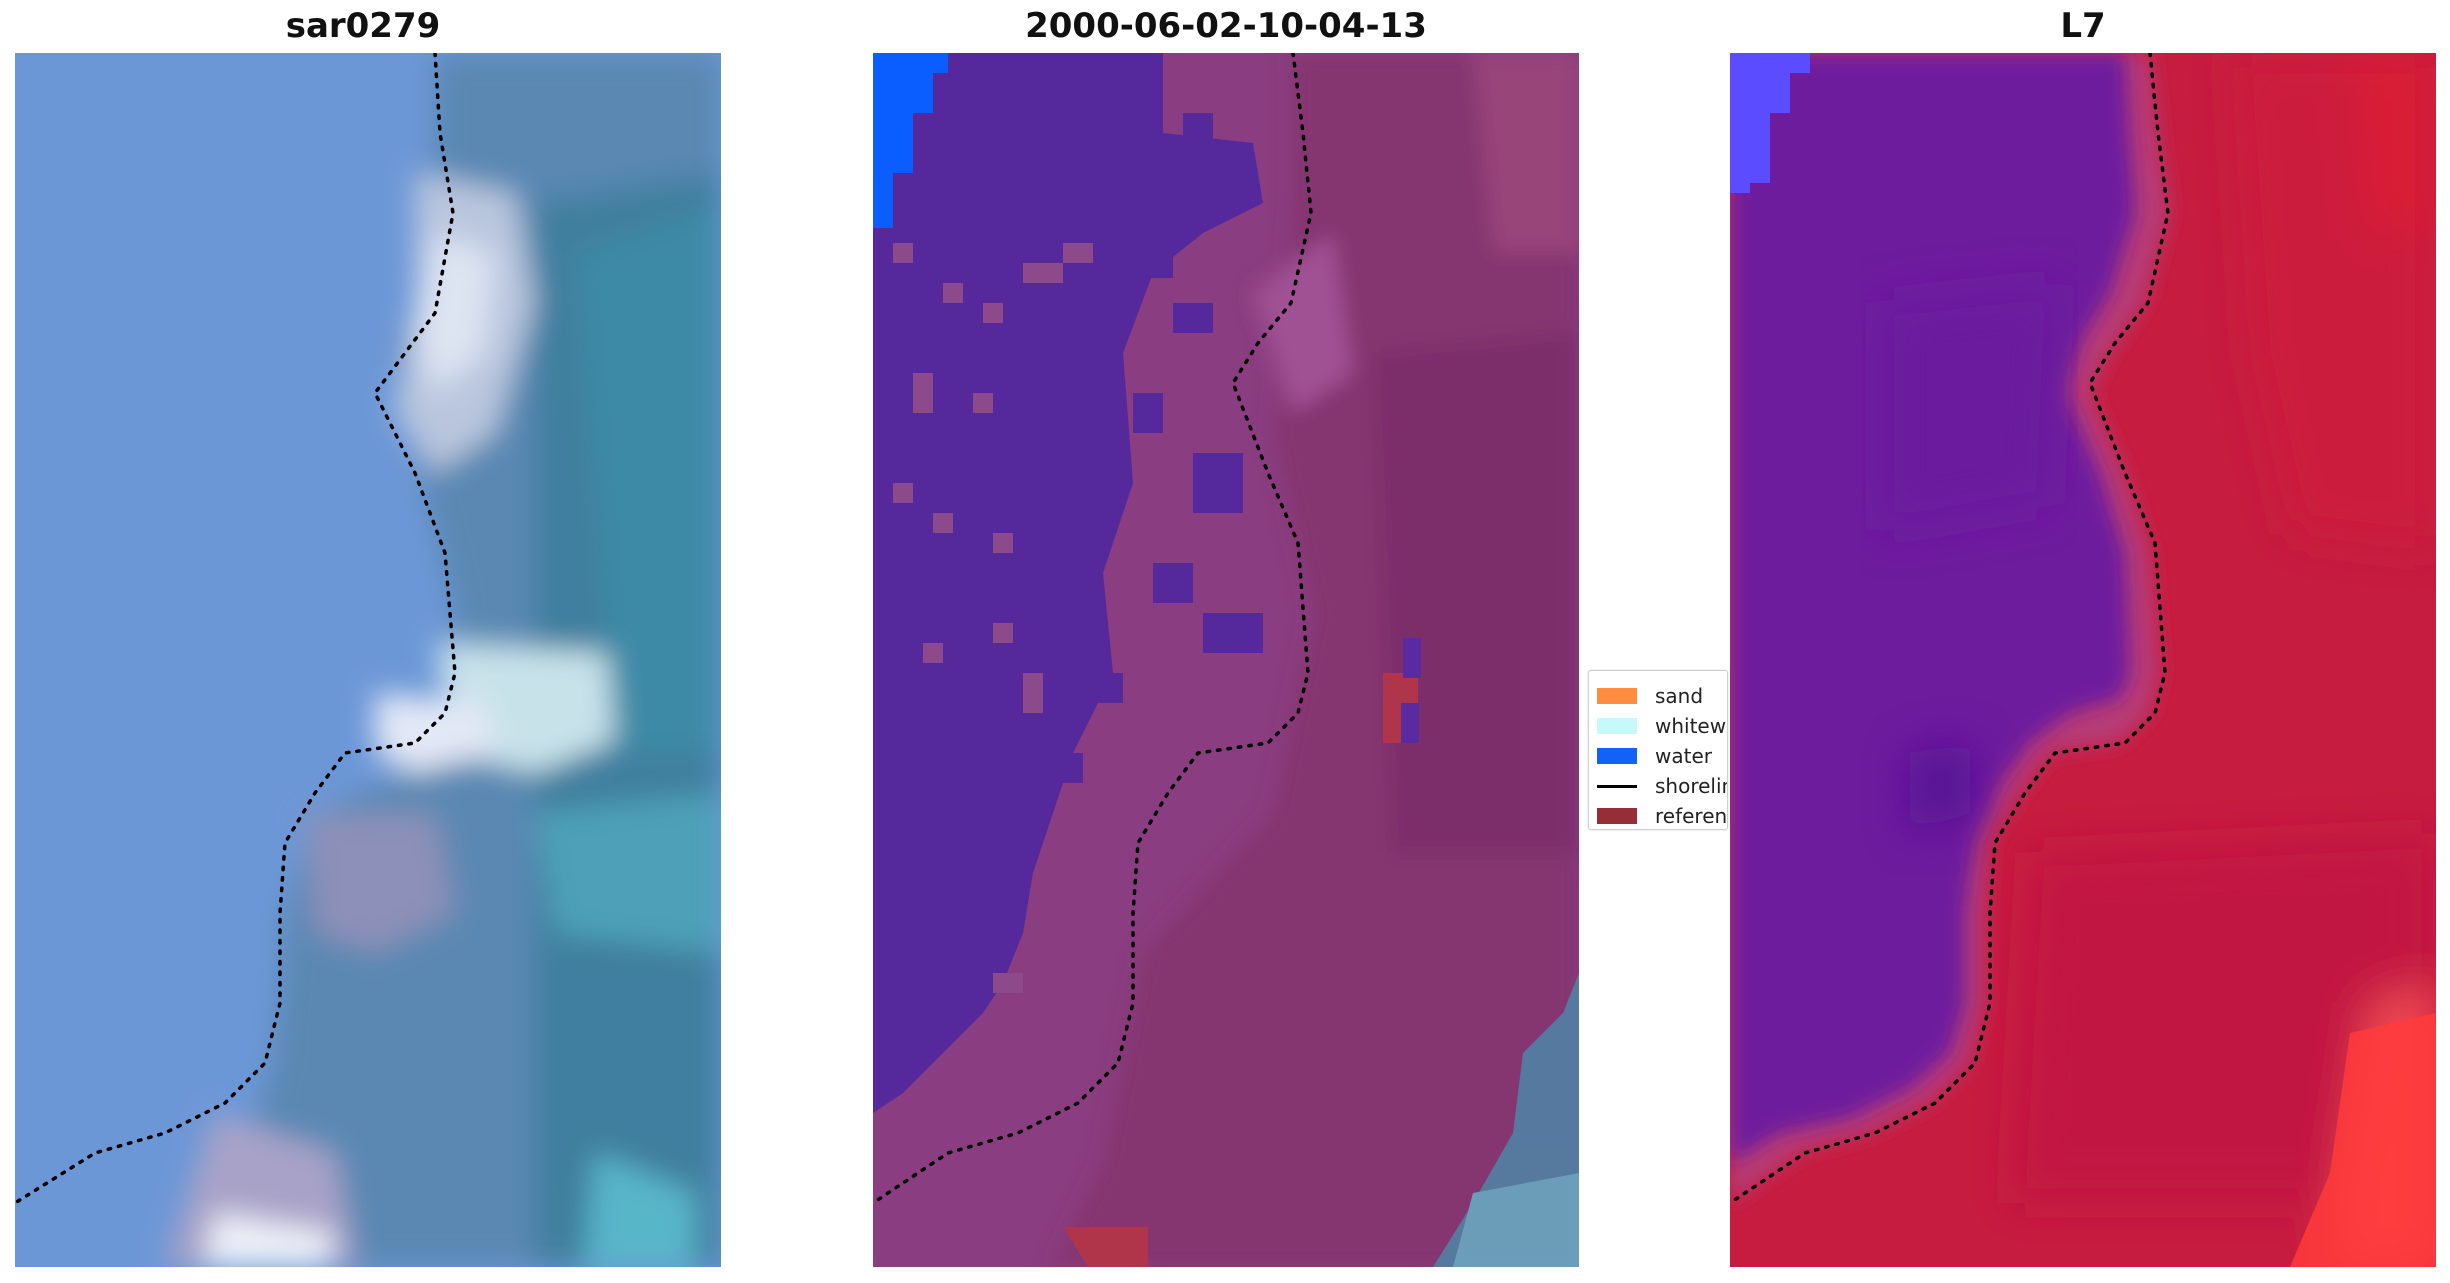  I want to click on legend-item-whitewater: whitewater, so click(1662, 726).